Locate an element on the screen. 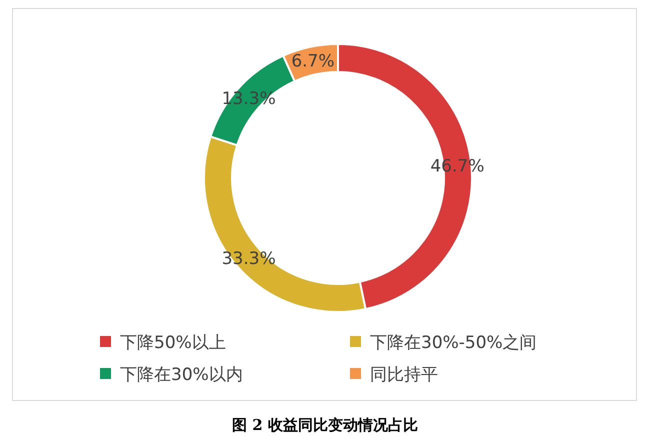  legend-label: 下降在30%-50%之间 is located at coordinates (453, 343).